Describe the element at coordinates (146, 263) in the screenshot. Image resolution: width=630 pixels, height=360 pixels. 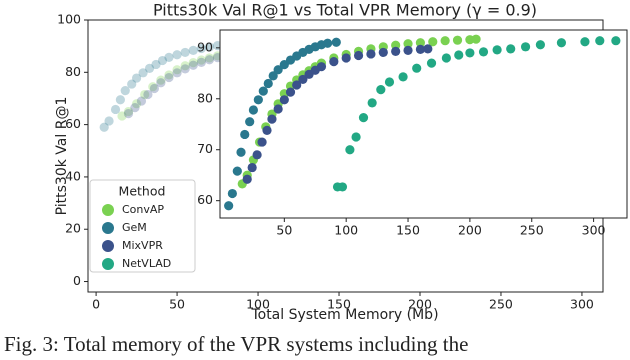
I see `legend-label: NetVLAD` at that location.